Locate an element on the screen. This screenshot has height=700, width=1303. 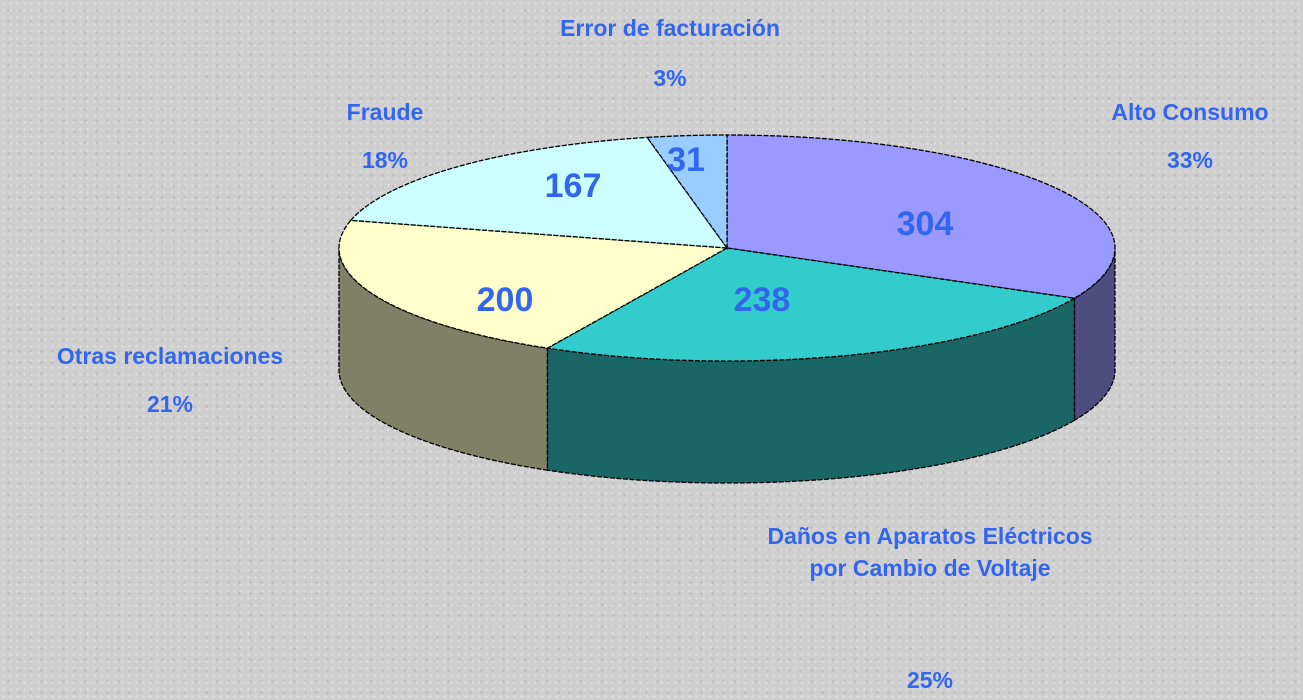
value-label: 238 is located at coordinates (762, 300).